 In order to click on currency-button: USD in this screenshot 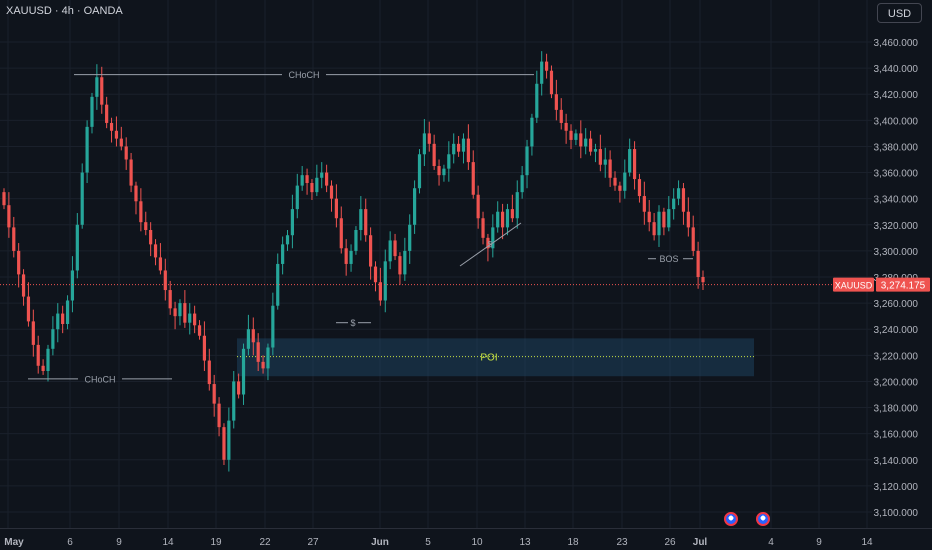, I will do `click(899, 13)`.